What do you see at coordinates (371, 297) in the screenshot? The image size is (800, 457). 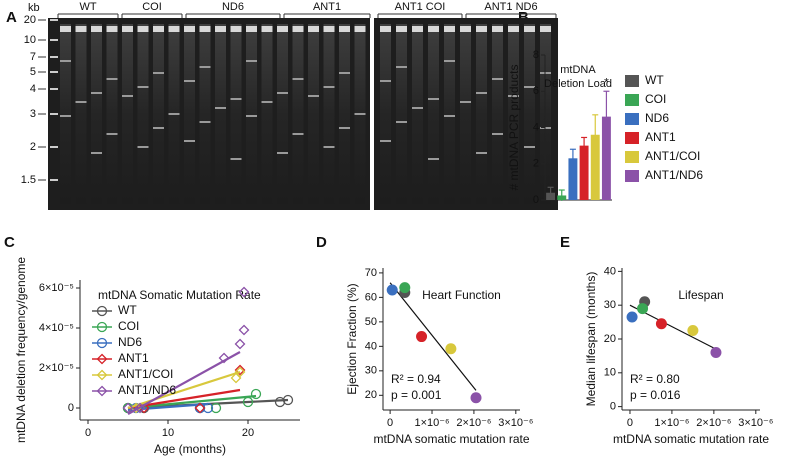 I see `y-tick-label: 60` at bounding box center [371, 297].